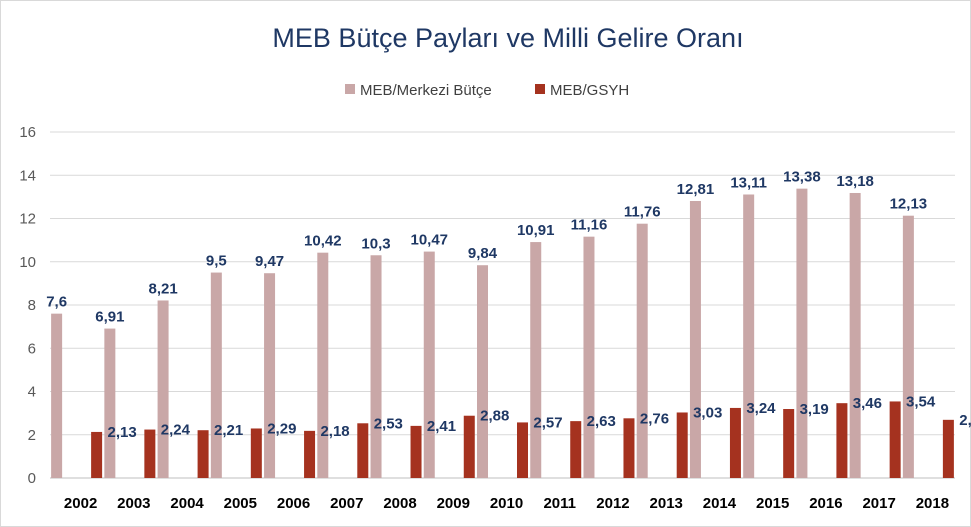 The image size is (971, 527). I want to click on chart-title: MEB Bütçe Payları ve Milli Gelire Oranı, so click(507, 38).